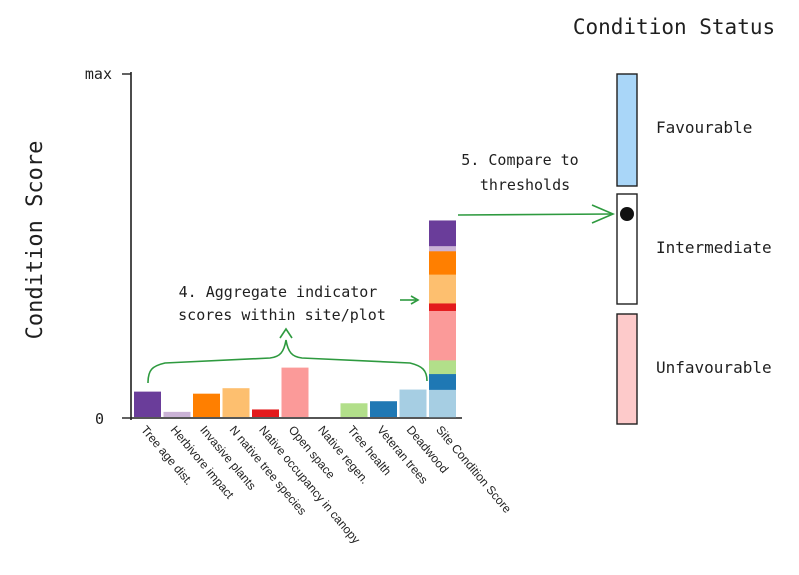 The height and width of the screenshot is (575, 799). What do you see at coordinates (35, 240) in the screenshot?
I see `y-axis-label: Condition Score` at bounding box center [35, 240].